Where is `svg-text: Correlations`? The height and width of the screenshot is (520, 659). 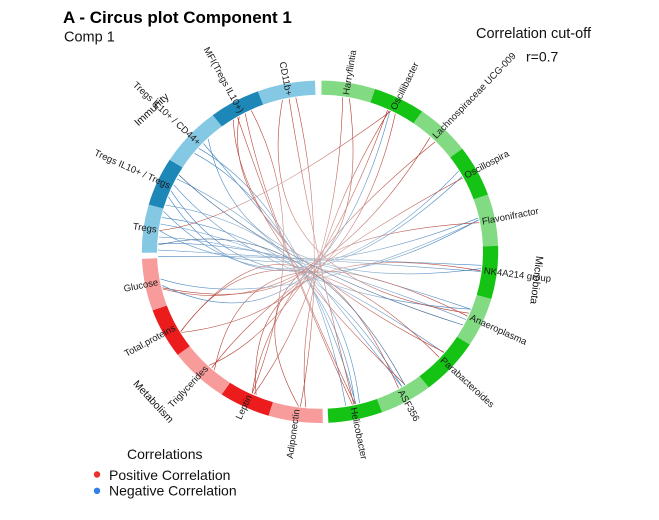 svg-text: Correlations is located at coordinates (164, 454).